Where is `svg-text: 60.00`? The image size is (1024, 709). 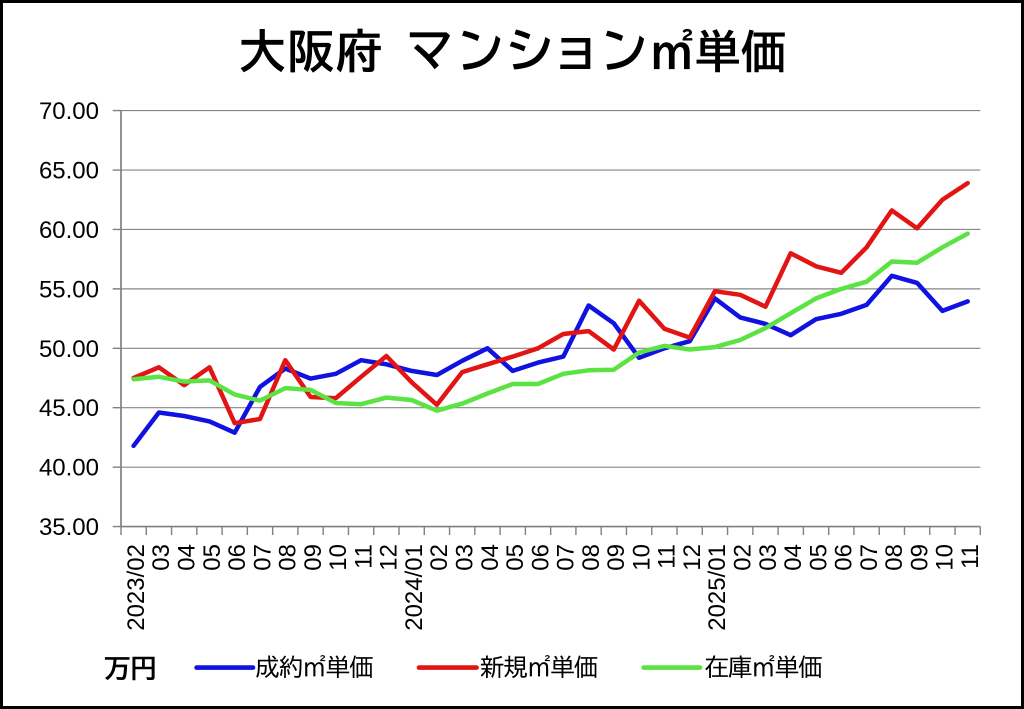 svg-text: 60.00 is located at coordinates (69, 230).